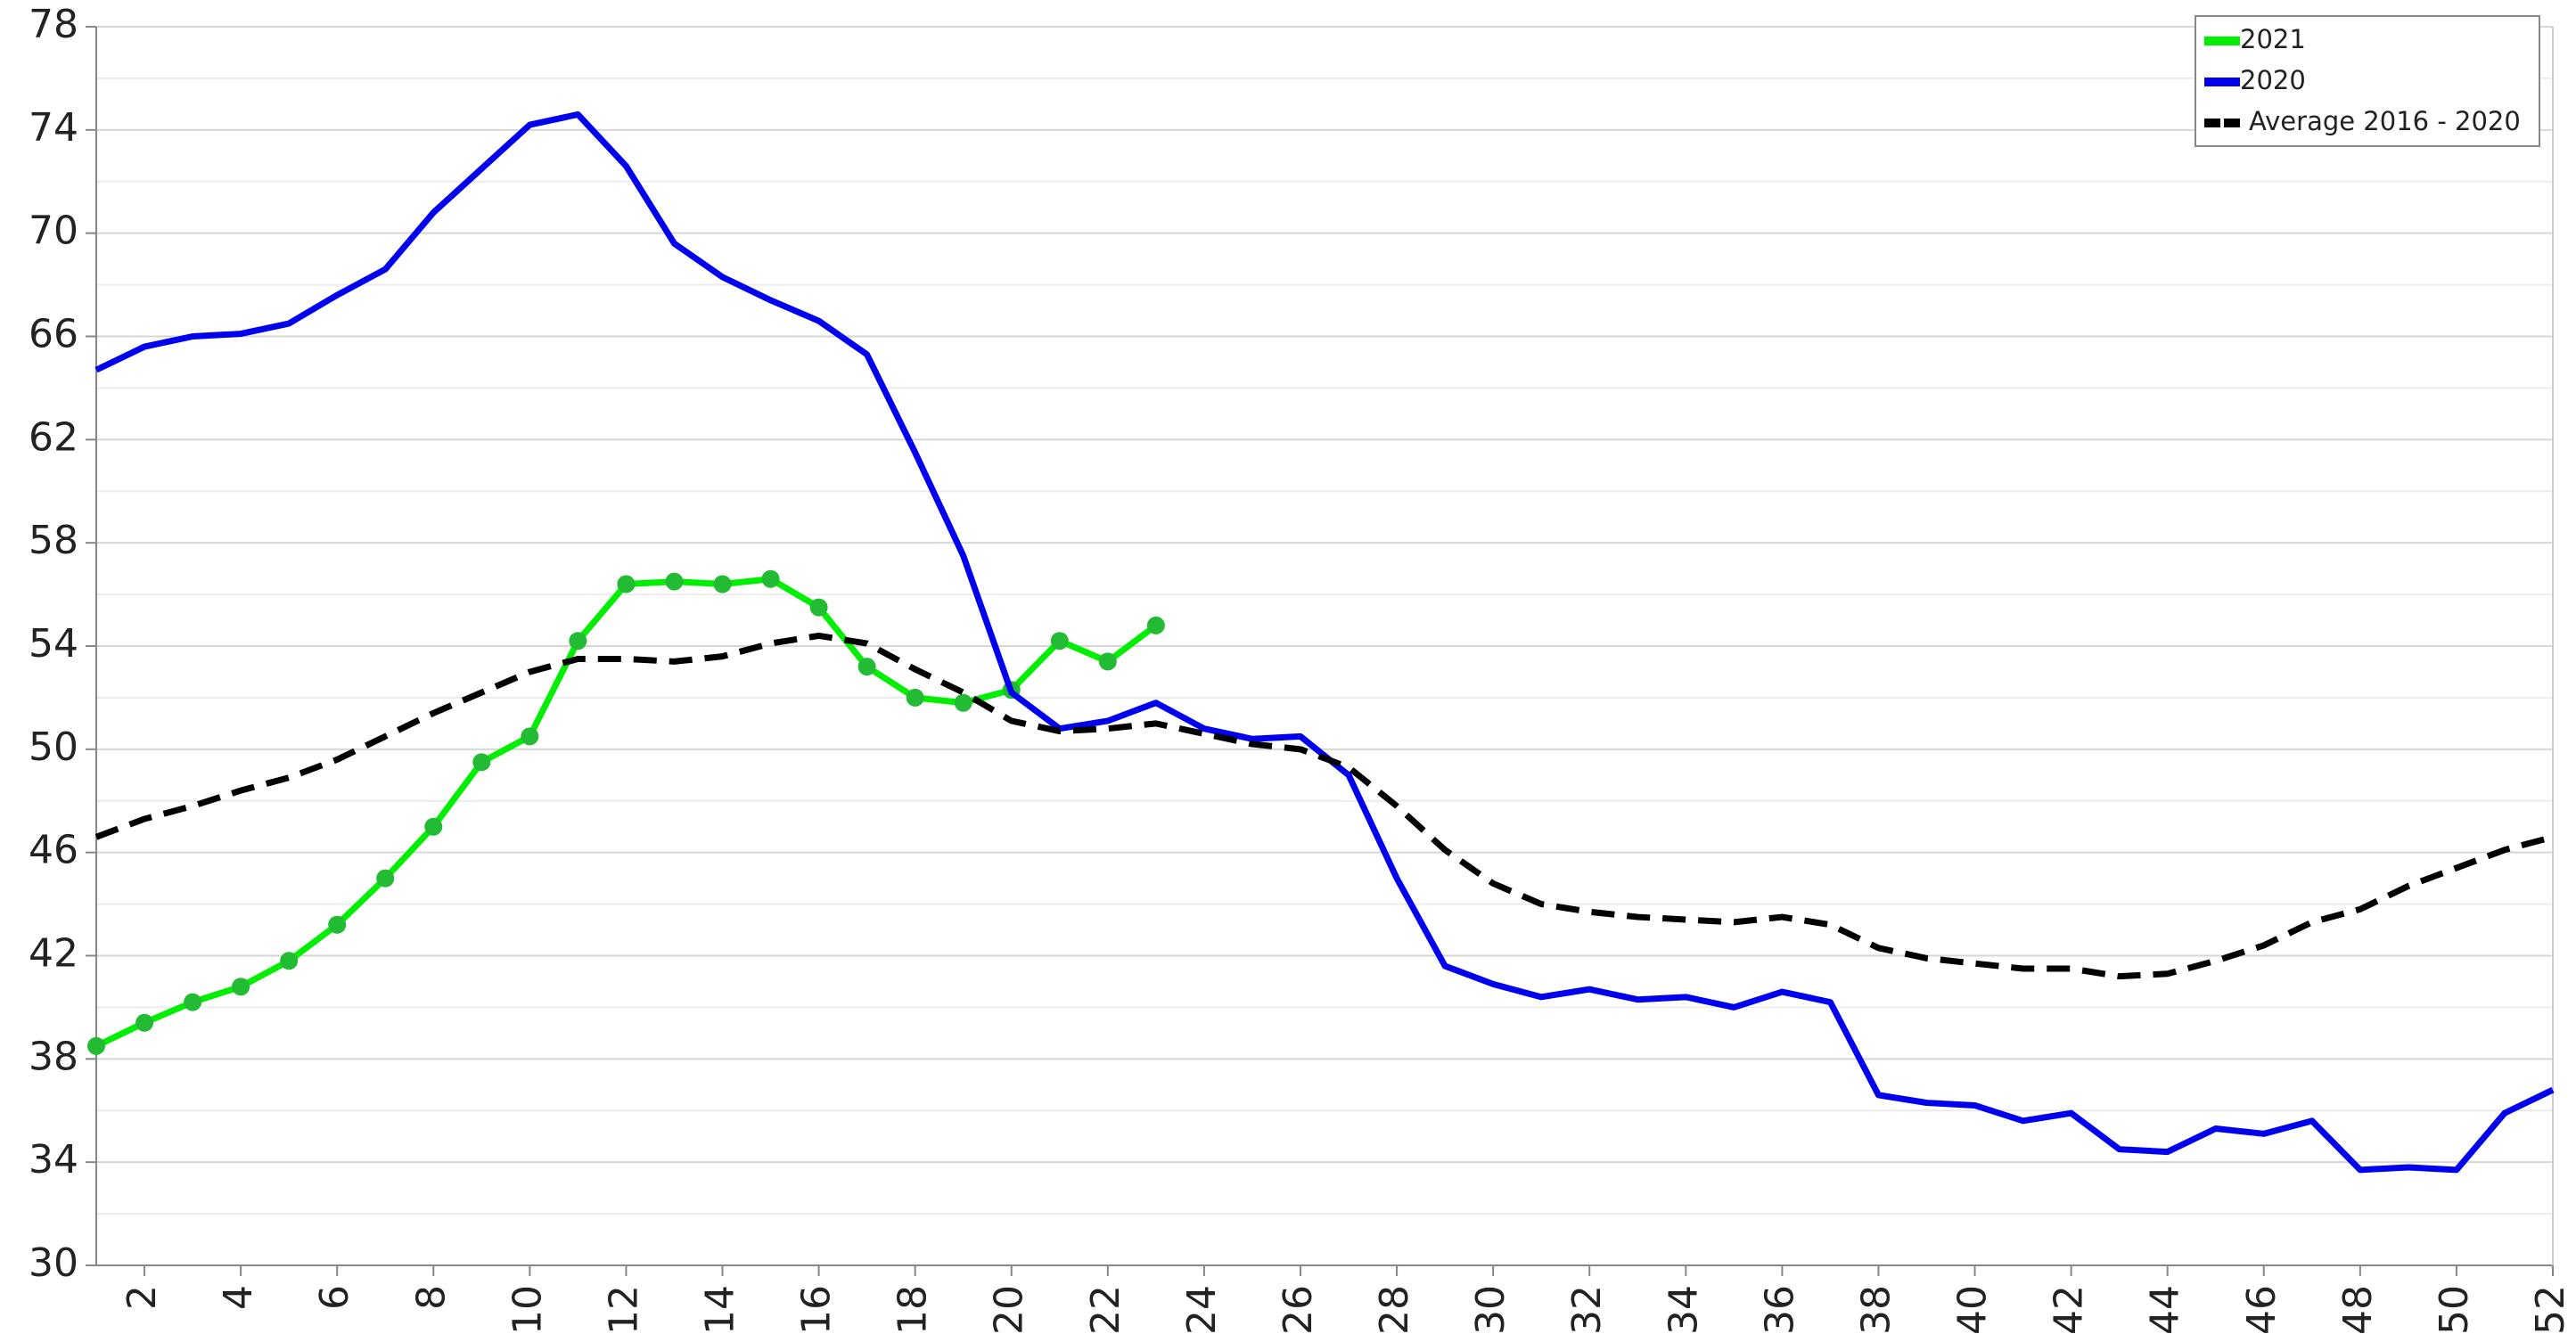  Describe the element at coordinates (142, 1298) in the screenshot. I see `x-tick-label: 2` at that location.